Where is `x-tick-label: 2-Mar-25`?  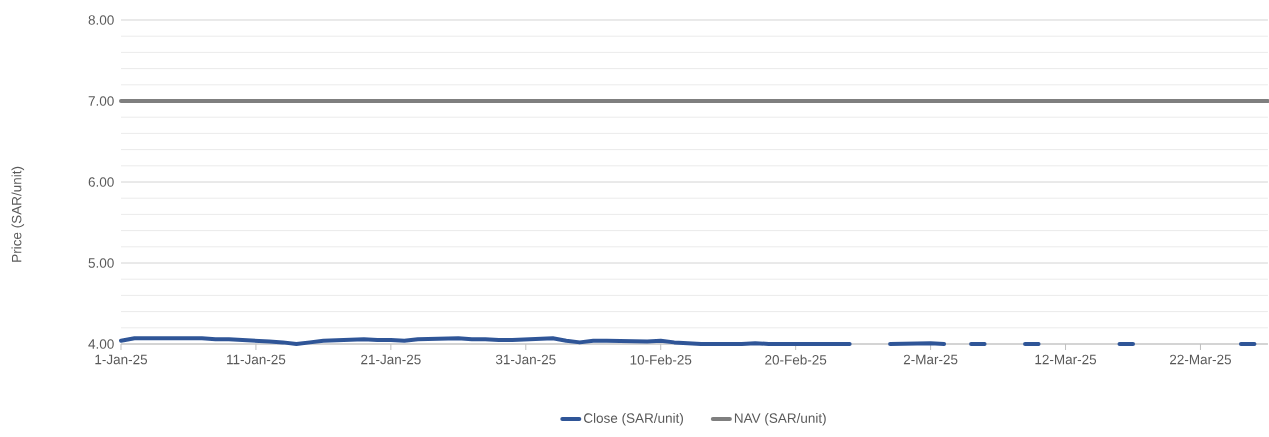
x-tick-label: 2-Mar-25 is located at coordinates (930, 359).